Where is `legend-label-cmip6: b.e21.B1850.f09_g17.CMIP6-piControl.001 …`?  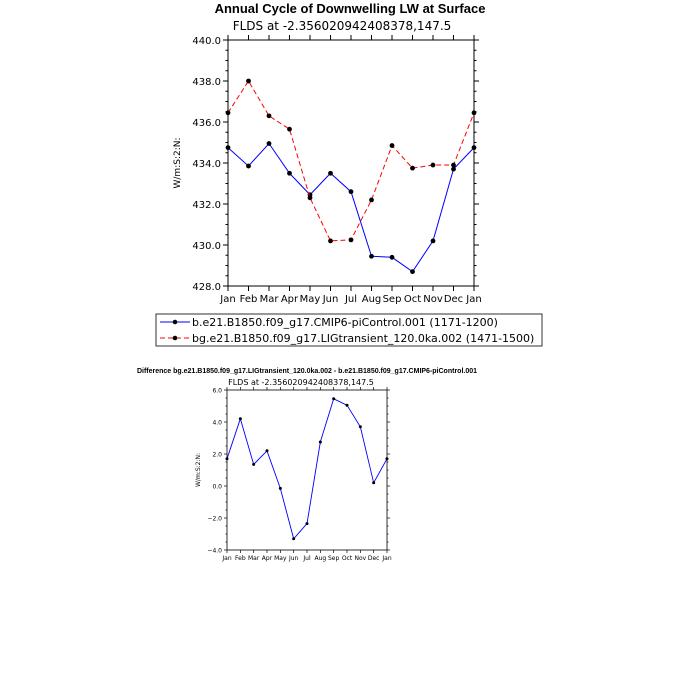 legend-label-cmip6: b.e21.B1850.f09_g17.CMIP6-piControl.001 … is located at coordinates (345, 322).